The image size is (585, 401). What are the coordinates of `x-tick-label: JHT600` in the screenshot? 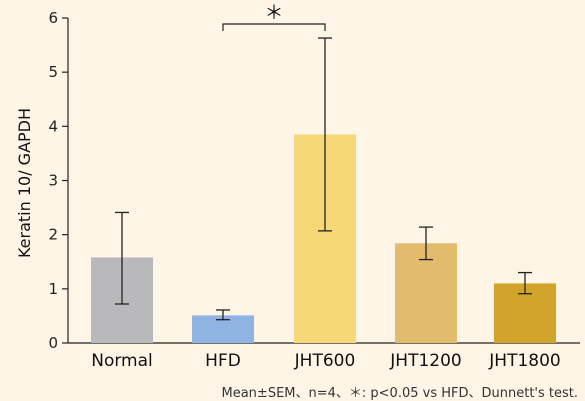 It's located at (325, 361).